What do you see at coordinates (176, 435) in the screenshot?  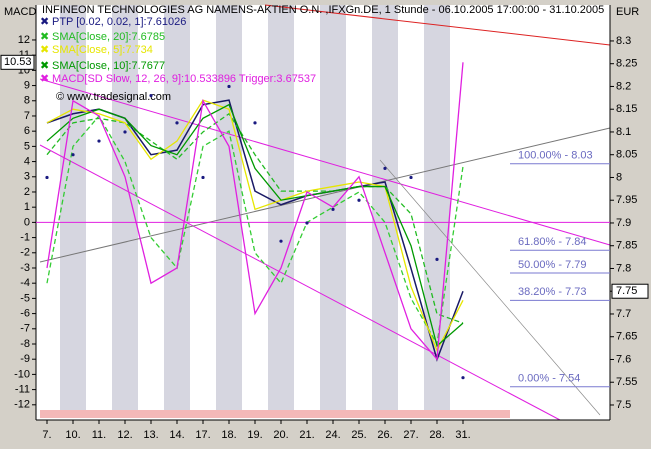 I see `x-tick-label: 14.` at bounding box center [176, 435].